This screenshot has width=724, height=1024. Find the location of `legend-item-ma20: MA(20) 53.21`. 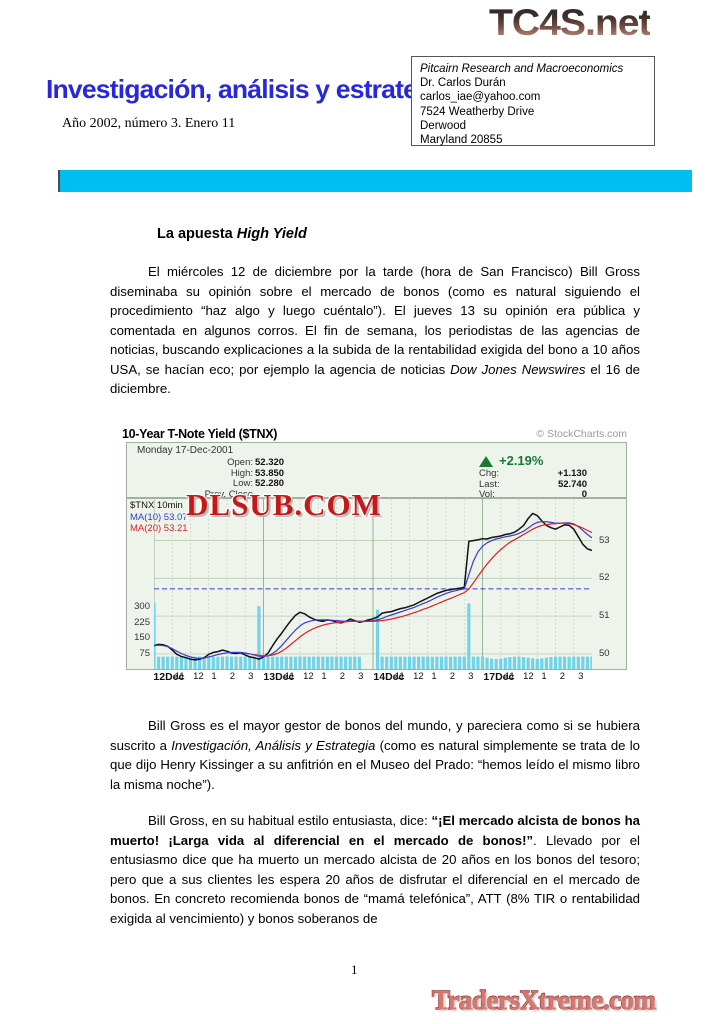

legend-item-ma20: MA(20) 53.21 is located at coordinates (159, 528).